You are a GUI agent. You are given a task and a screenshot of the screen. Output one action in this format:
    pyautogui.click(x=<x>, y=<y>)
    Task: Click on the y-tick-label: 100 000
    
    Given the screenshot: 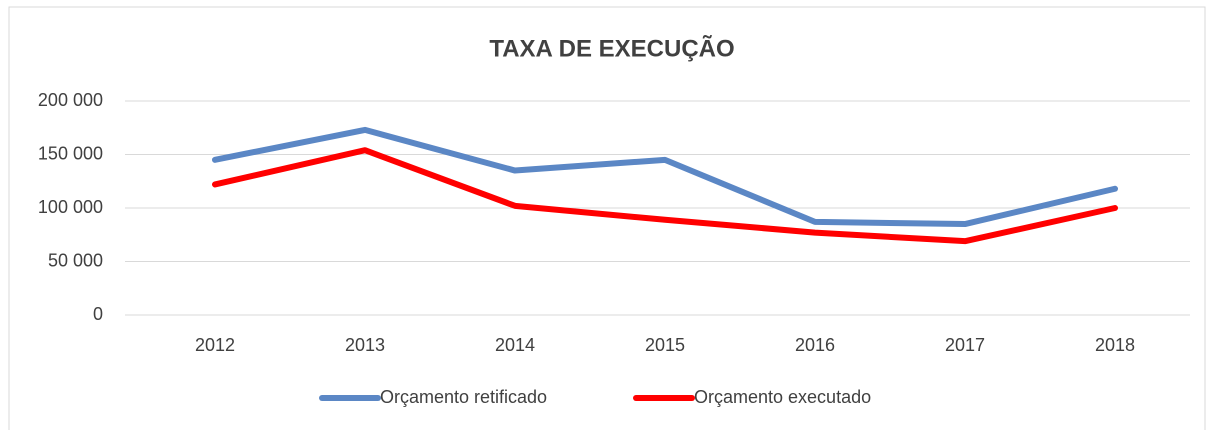 What is the action you would take?
    pyautogui.click(x=70, y=207)
    